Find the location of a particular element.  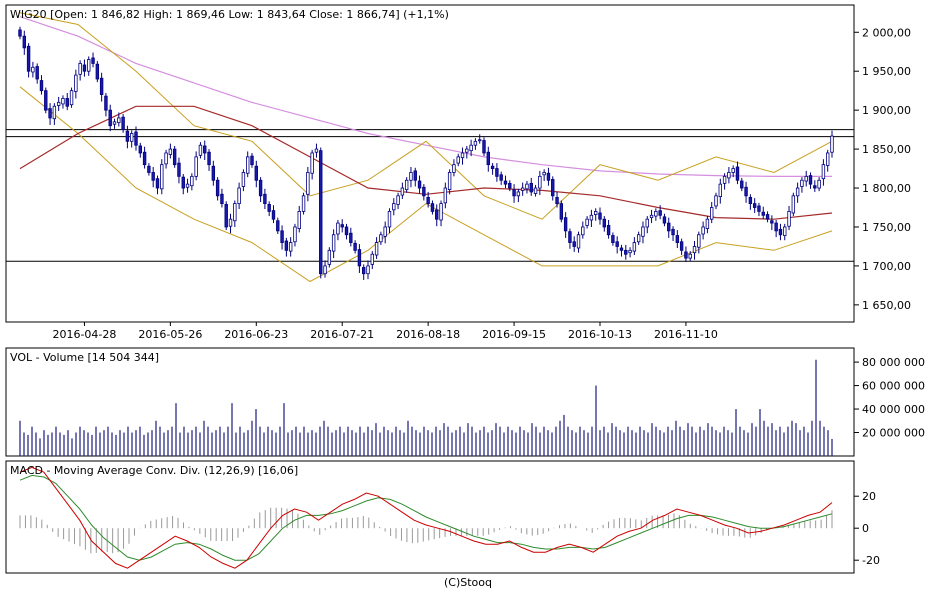

volume-y-tick-label: 40 000 000 is located at coordinates (893, 409).